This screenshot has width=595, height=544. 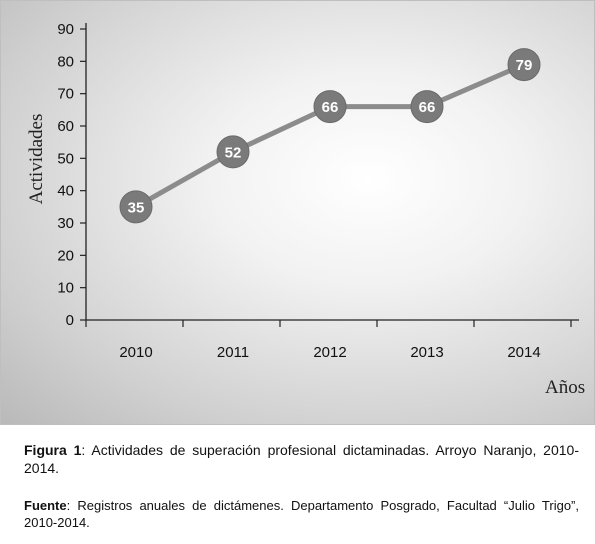 I want to click on data-point-label: 79, so click(x=524, y=65).